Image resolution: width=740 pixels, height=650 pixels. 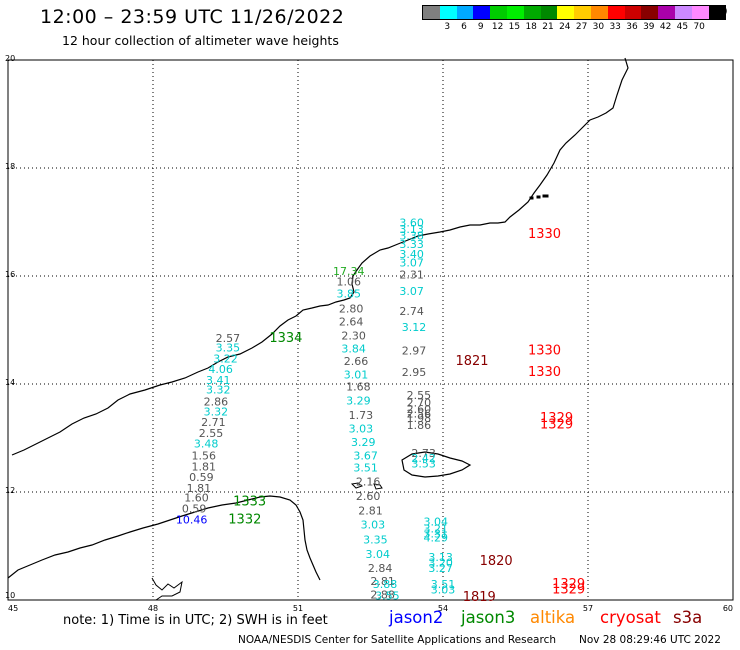 I want to click on legend-unit: (ft), so click(x=721, y=12).